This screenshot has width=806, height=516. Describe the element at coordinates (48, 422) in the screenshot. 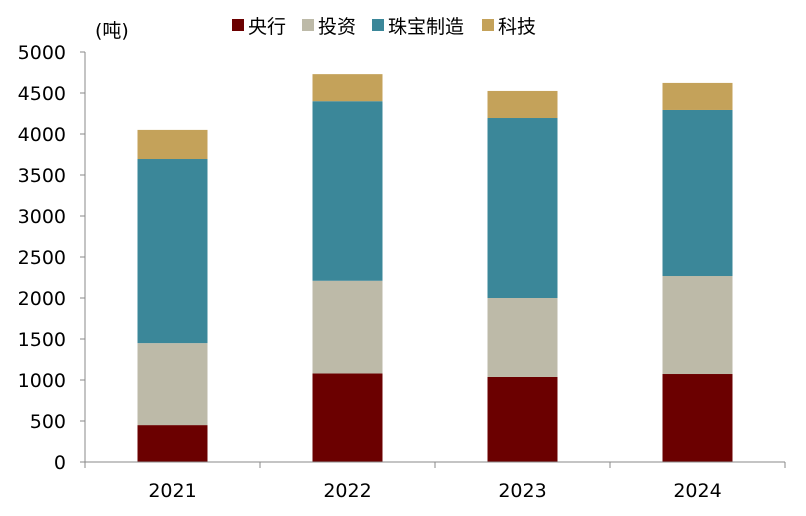

I see `y-tick-label: 500` at that location.